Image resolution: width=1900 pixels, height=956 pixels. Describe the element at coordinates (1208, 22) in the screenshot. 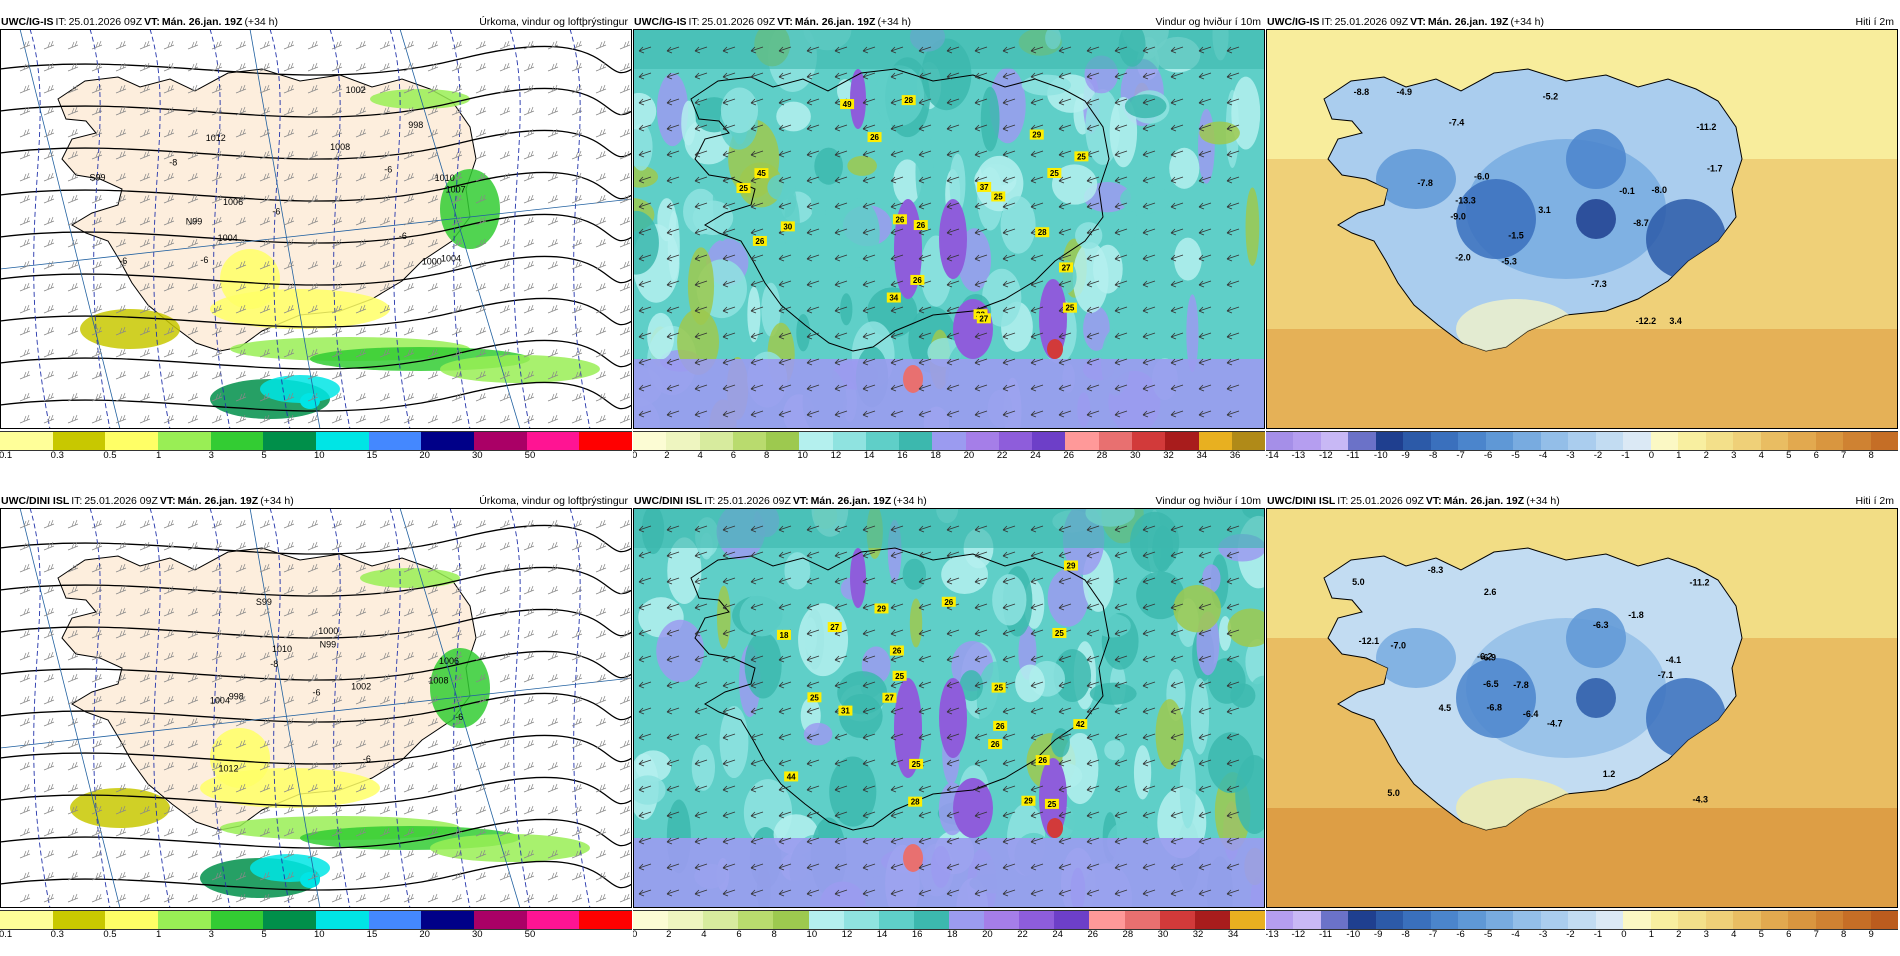

I see `panel-title: Vindur og hviður í 10m` at that location.